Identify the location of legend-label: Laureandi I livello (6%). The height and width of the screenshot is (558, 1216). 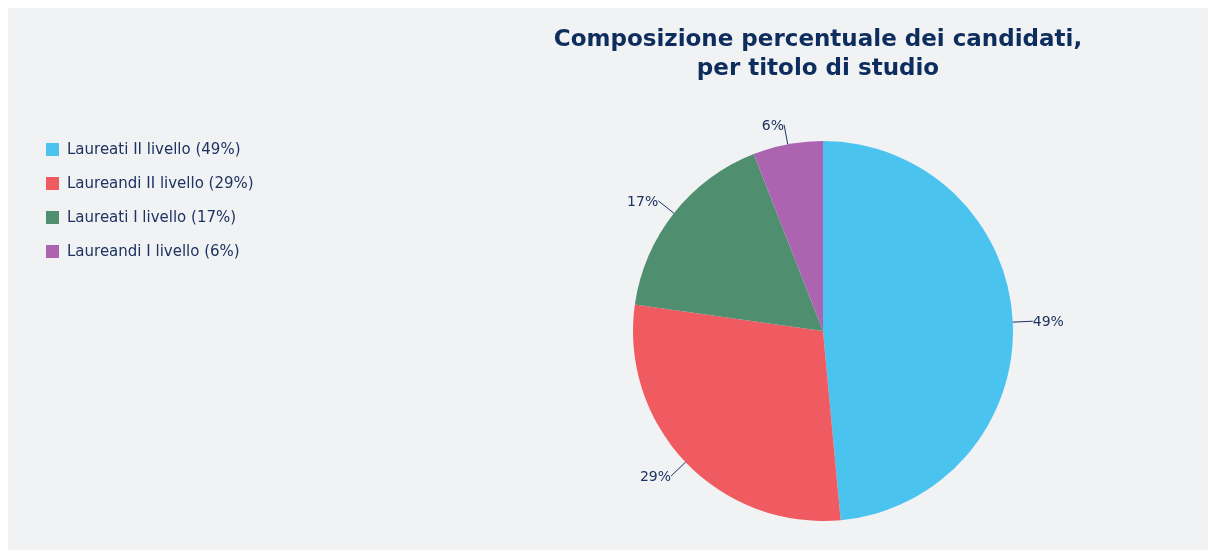
(153, 251).